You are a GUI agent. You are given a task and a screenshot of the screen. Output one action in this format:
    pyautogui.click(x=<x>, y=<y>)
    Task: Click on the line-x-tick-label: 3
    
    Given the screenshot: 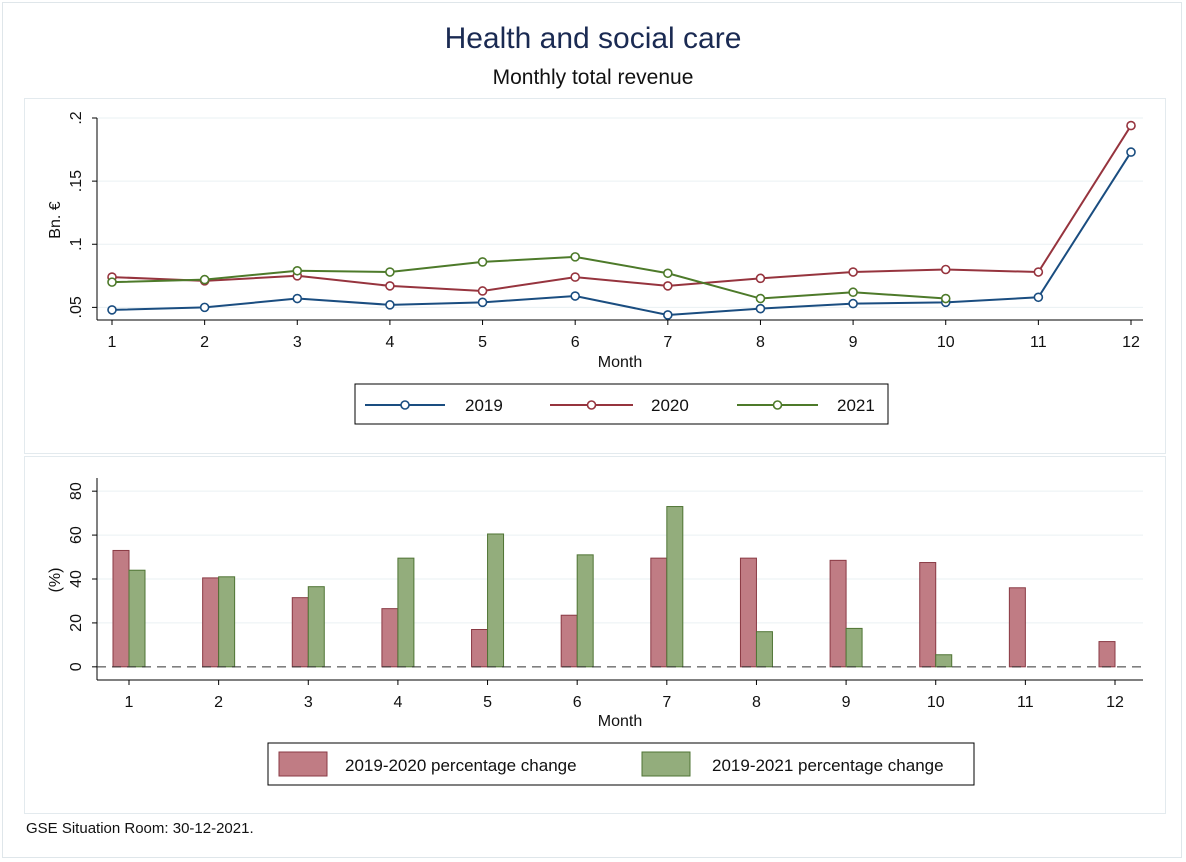 What is the action you would take?
    pyautogui.click(x=297, y=342)
    